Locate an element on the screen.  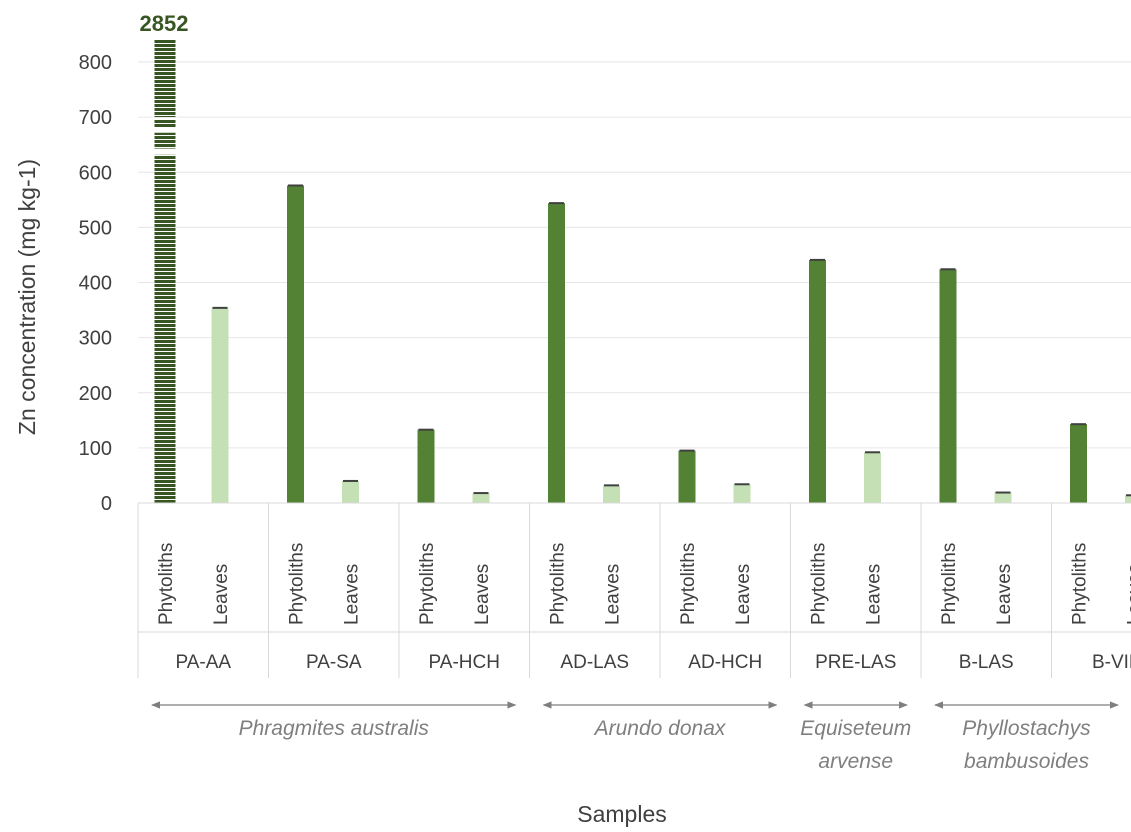
x-group-label: PA-AA is located at coordinates (203, 662).